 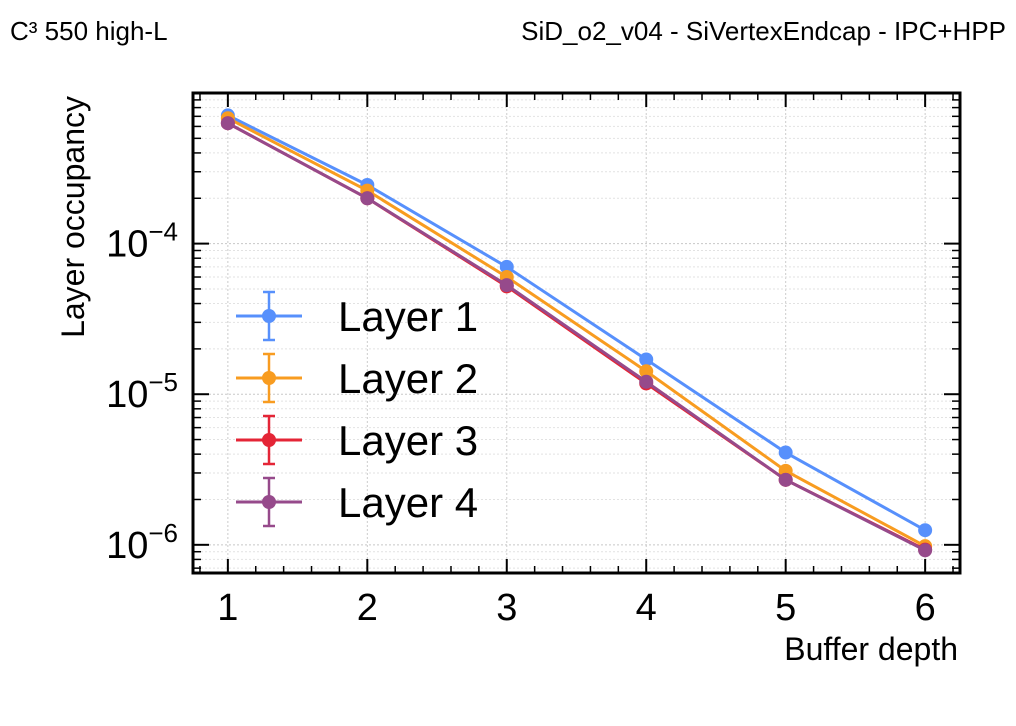 What do you see at coordinates (763, 31) in the screenshot?
I see `header-title: SiD_o2_v04 - SiVertexEndcap - IPC+HPP` at bounding box center [763, 31].